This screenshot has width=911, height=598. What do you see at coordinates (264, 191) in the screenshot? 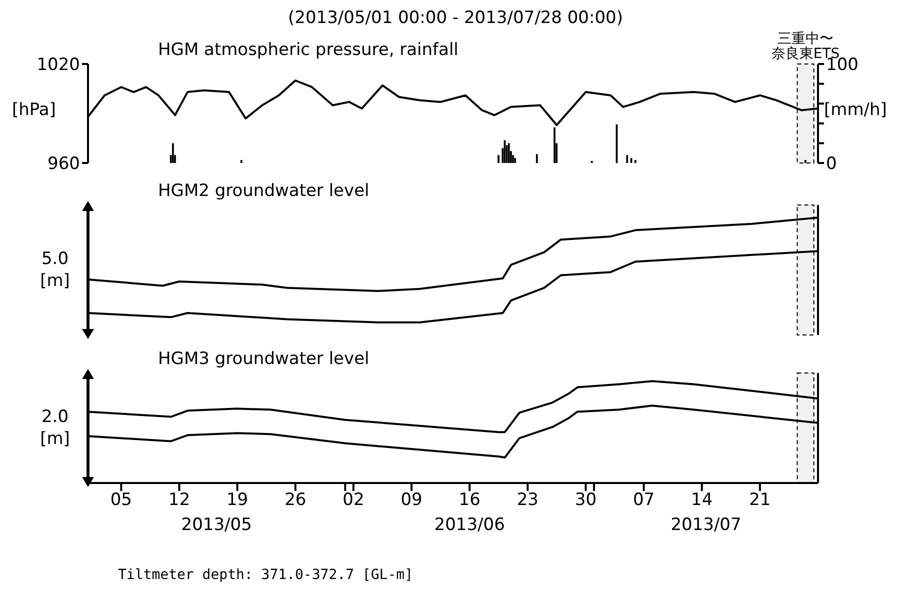
I see `chart-title: HGM2 groundwater level` at bounding box center [264, 191].